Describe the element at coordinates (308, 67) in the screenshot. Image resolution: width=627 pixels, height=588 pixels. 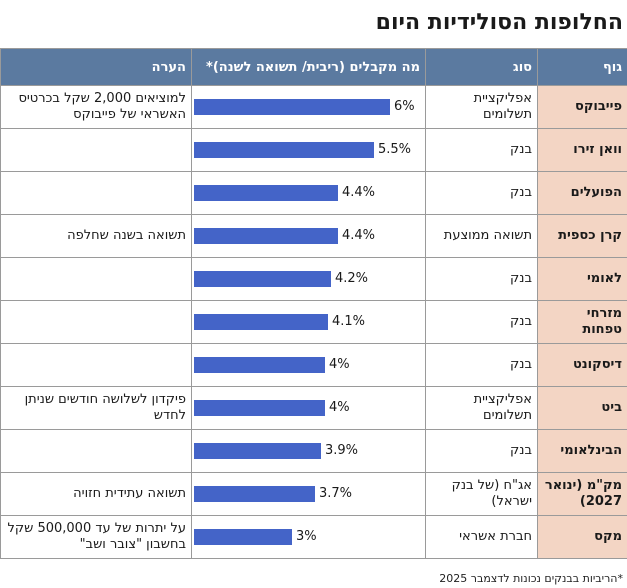
I see `header-rate: מה מקבלים (ריבית/ תשואה לשנה)*` at that location.